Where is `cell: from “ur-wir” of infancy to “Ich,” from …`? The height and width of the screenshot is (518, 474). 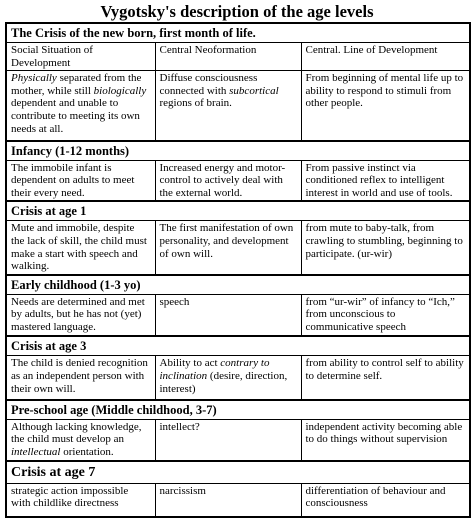 cell: from “ur-wir” of infancy to “Ich,” from … is located at coordinates (385, 315).